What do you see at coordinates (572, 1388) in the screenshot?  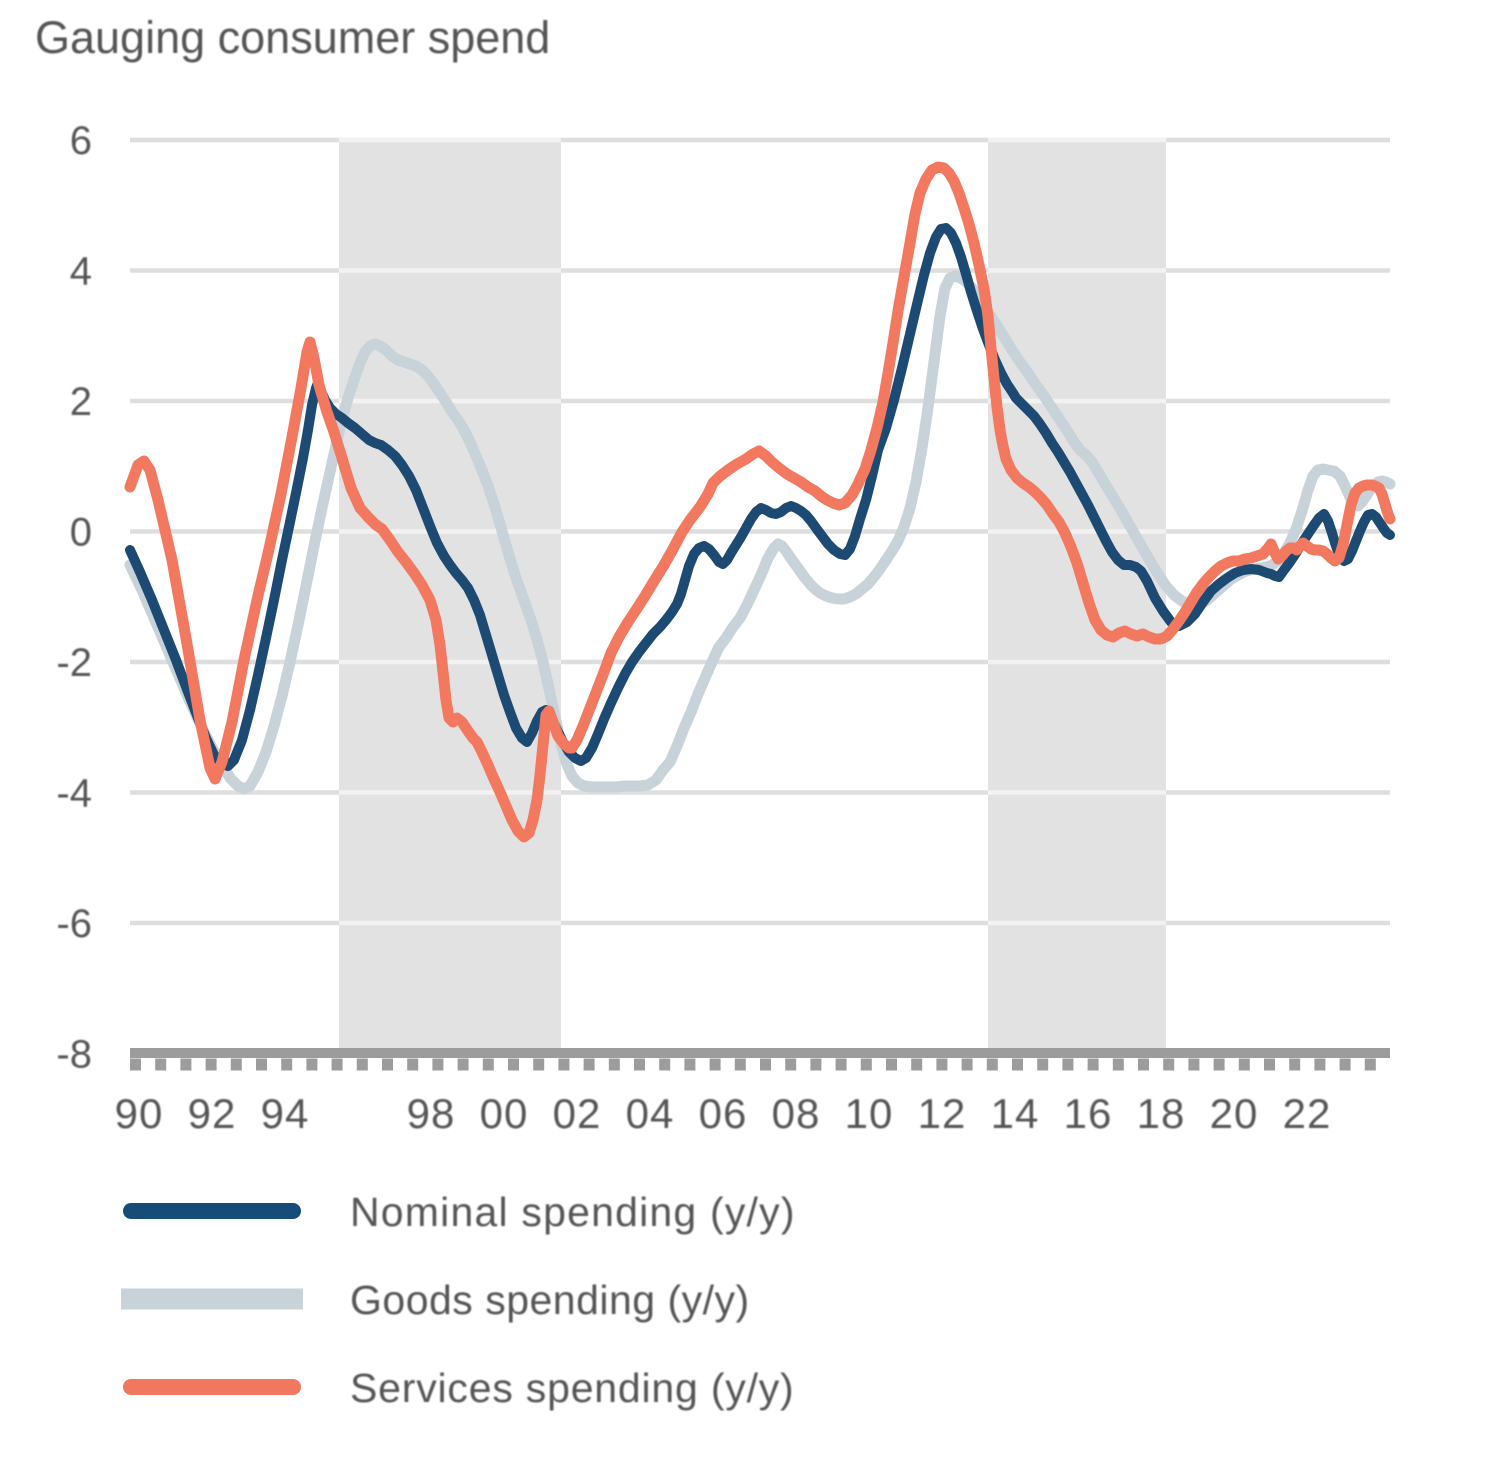 I see `svg-text: Services spending (y/y)` at bounding box center [572, 1388].